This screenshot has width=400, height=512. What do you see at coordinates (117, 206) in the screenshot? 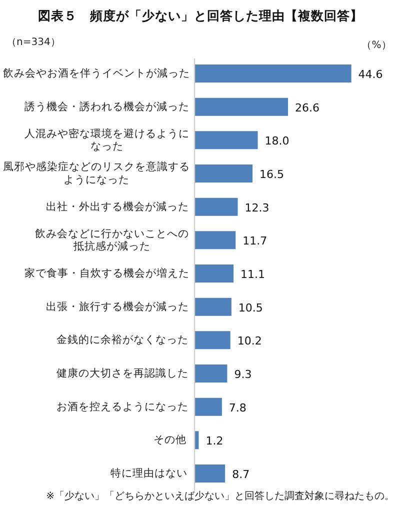
I see `y-tick-label: 出社・外出する機会が減った` at bounding box center [117, 206].